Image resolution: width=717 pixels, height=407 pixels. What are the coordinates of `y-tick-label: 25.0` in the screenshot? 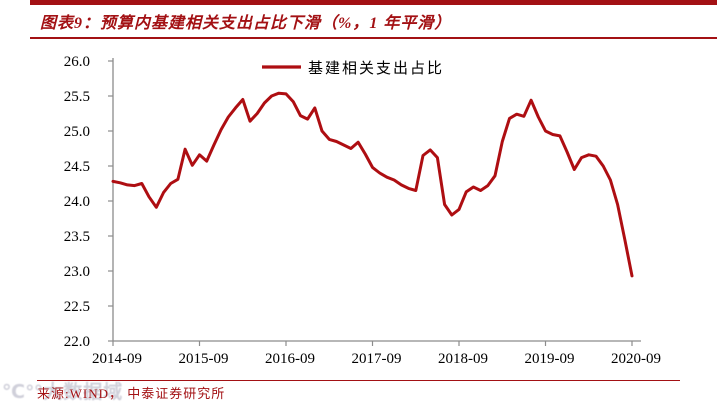 It's located at (77, 132).